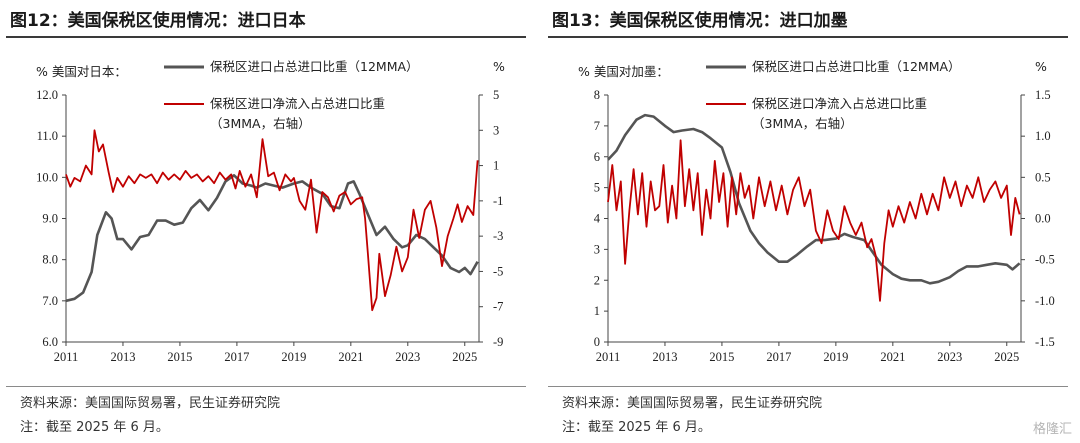 This screenshot has width=1080, height=443. I want to click on series-line-net-inflow, so click(814, 220).